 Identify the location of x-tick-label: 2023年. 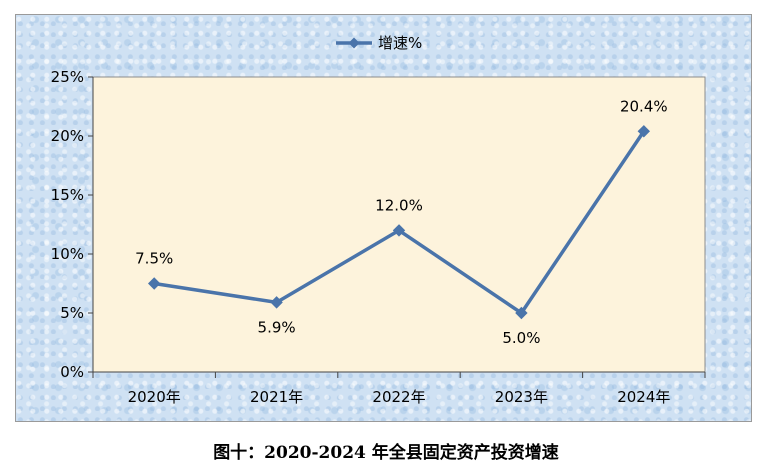
(521, 397).